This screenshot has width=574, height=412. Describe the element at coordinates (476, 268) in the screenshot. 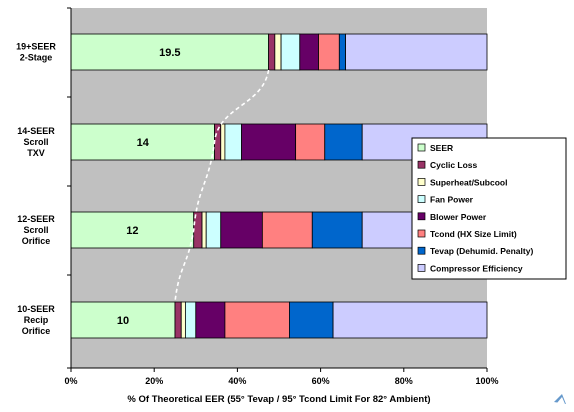

I see `legend-label: Compressor Efficiency` at that location.